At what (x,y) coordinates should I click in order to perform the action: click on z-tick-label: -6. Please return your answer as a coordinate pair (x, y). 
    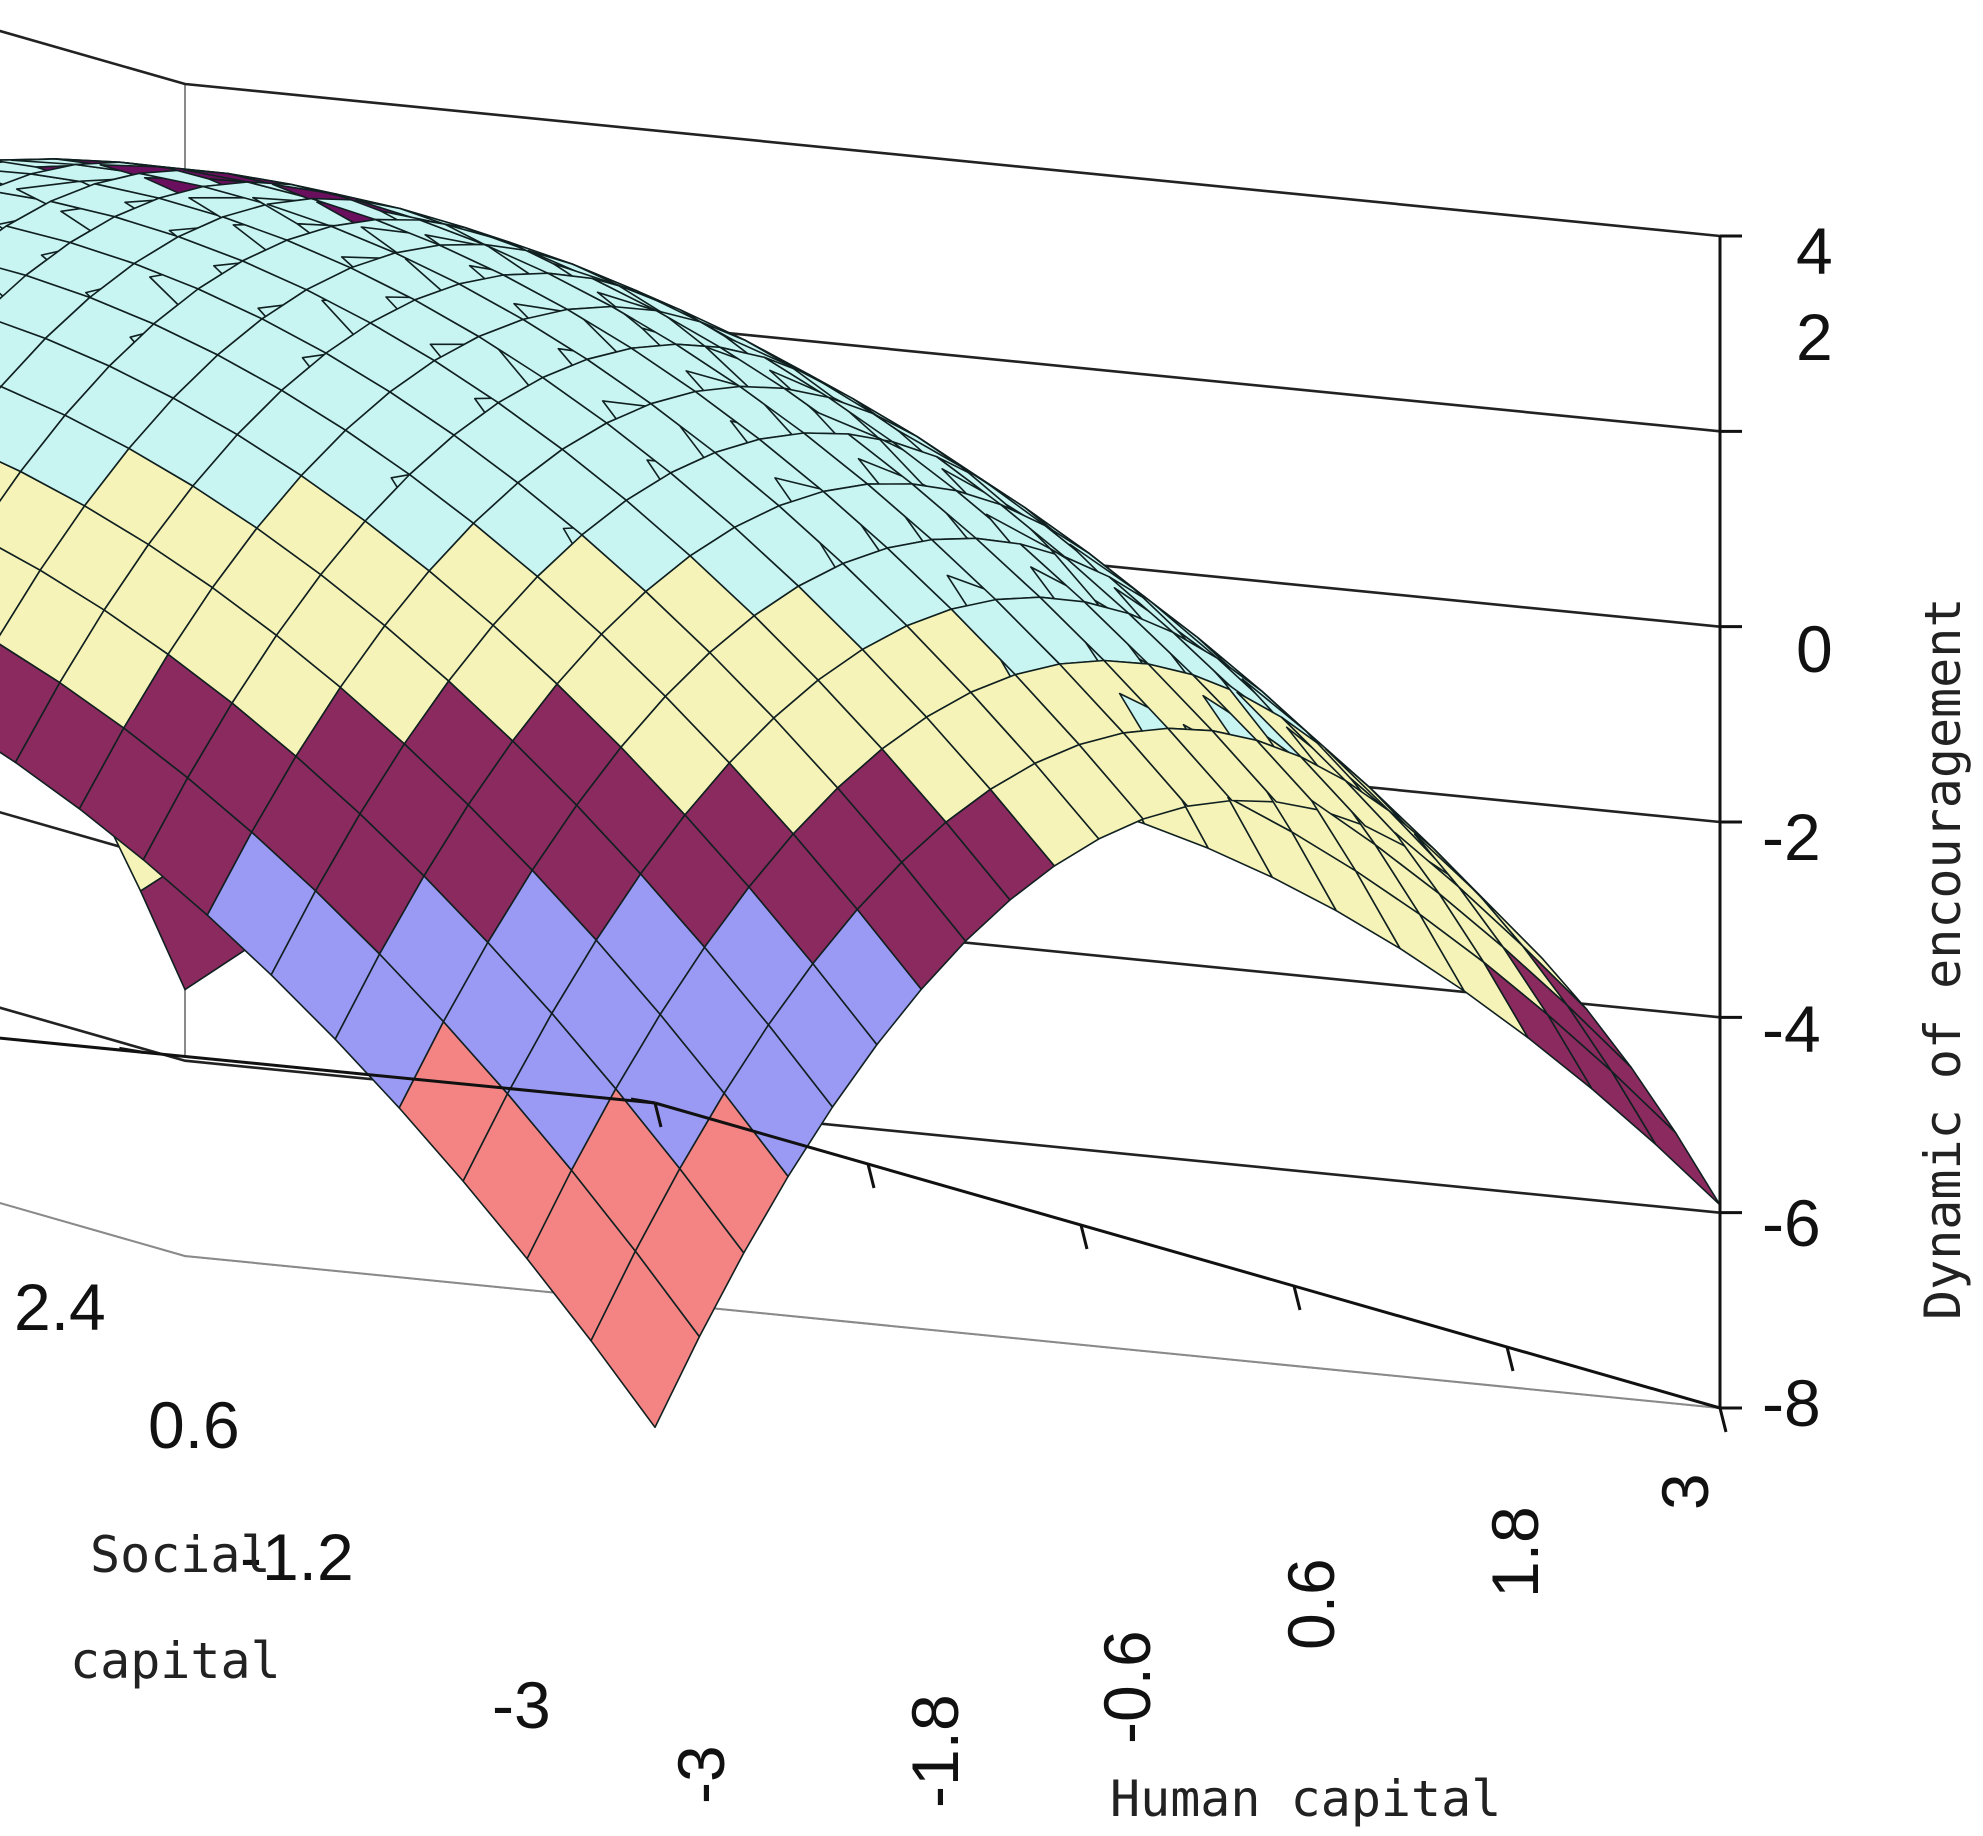
    Looking at the image, I should click on (1791, 1223).